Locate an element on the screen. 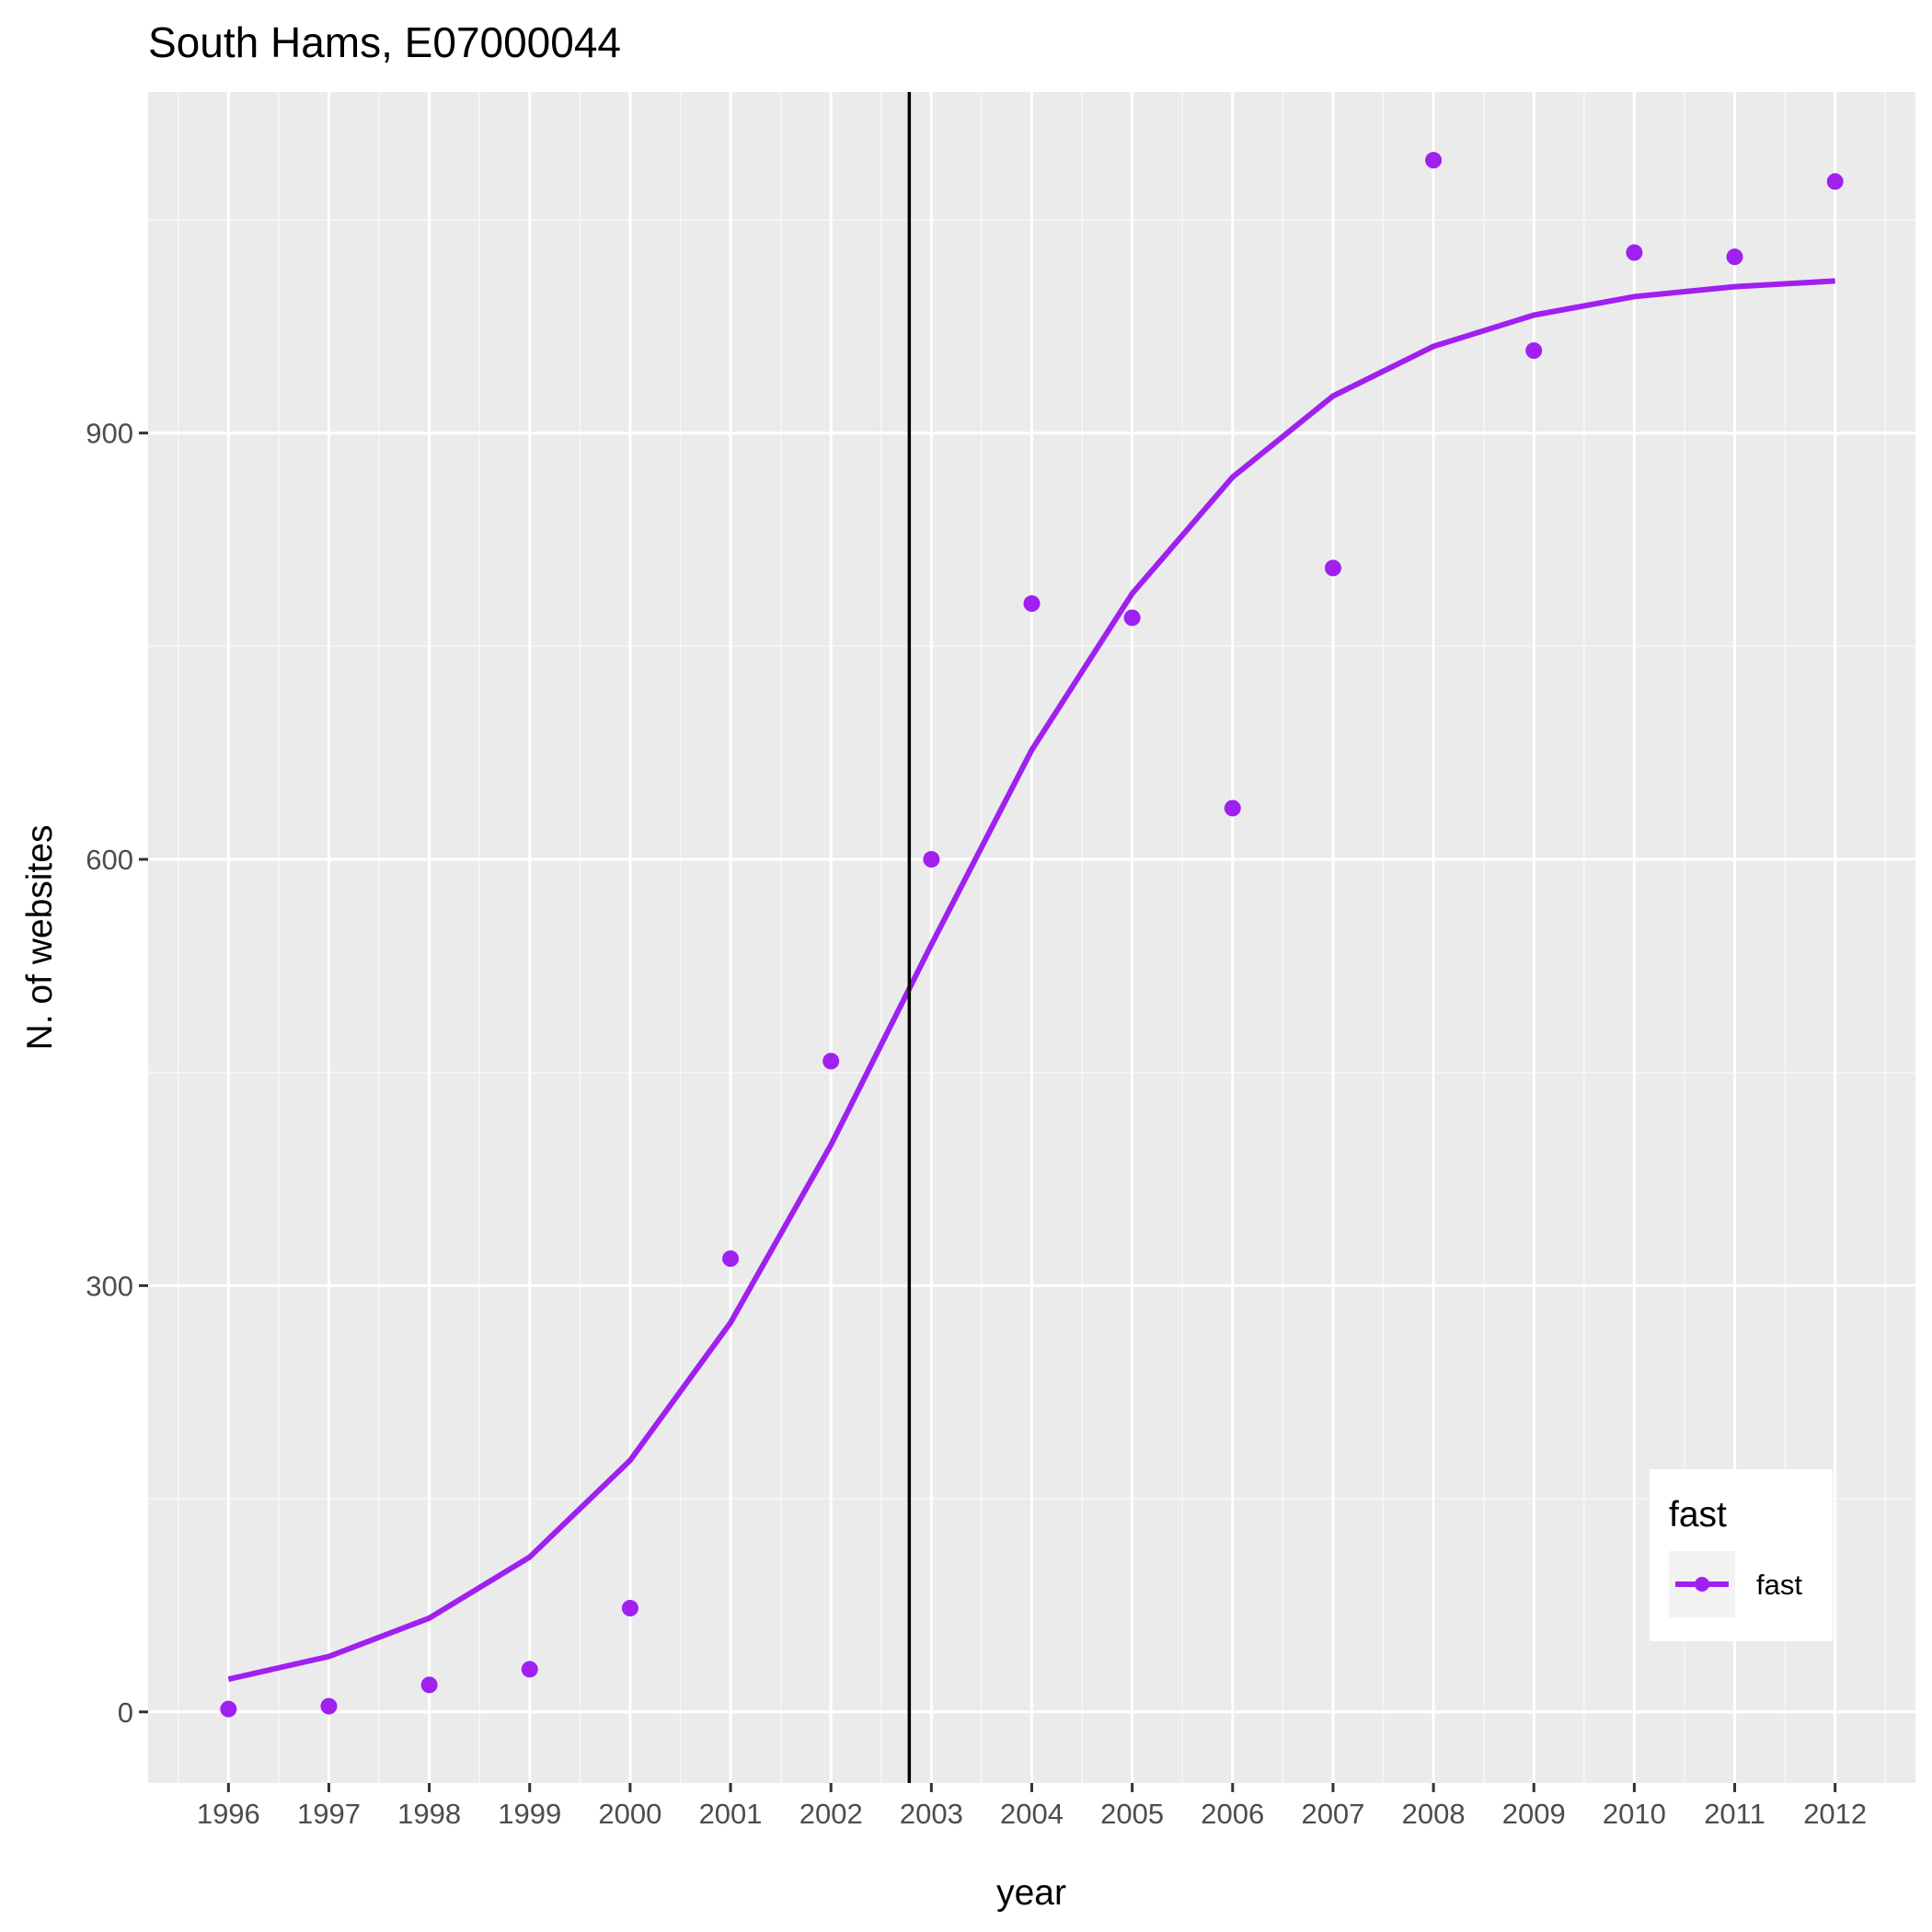  x-tick-label-1999: 1999 is located at coordinates (529, 1814).